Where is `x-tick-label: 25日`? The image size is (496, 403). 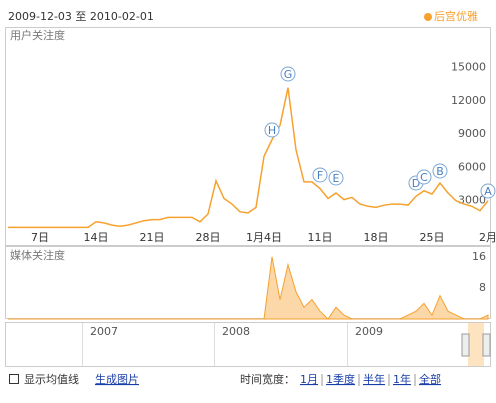
x-tick-label: 25日 is located at coordinates (432, 237).